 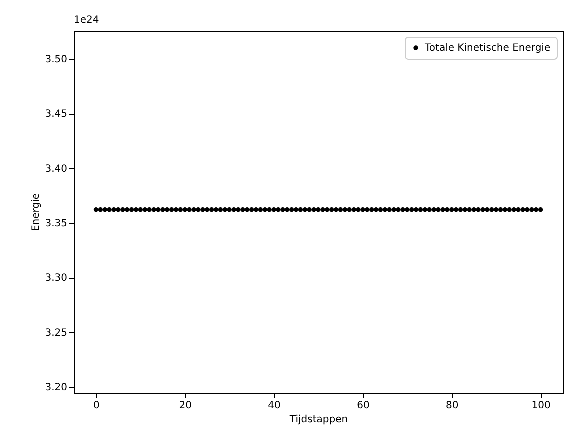 I want to click on x-tick-label: 20, so click(x=185, y=406).